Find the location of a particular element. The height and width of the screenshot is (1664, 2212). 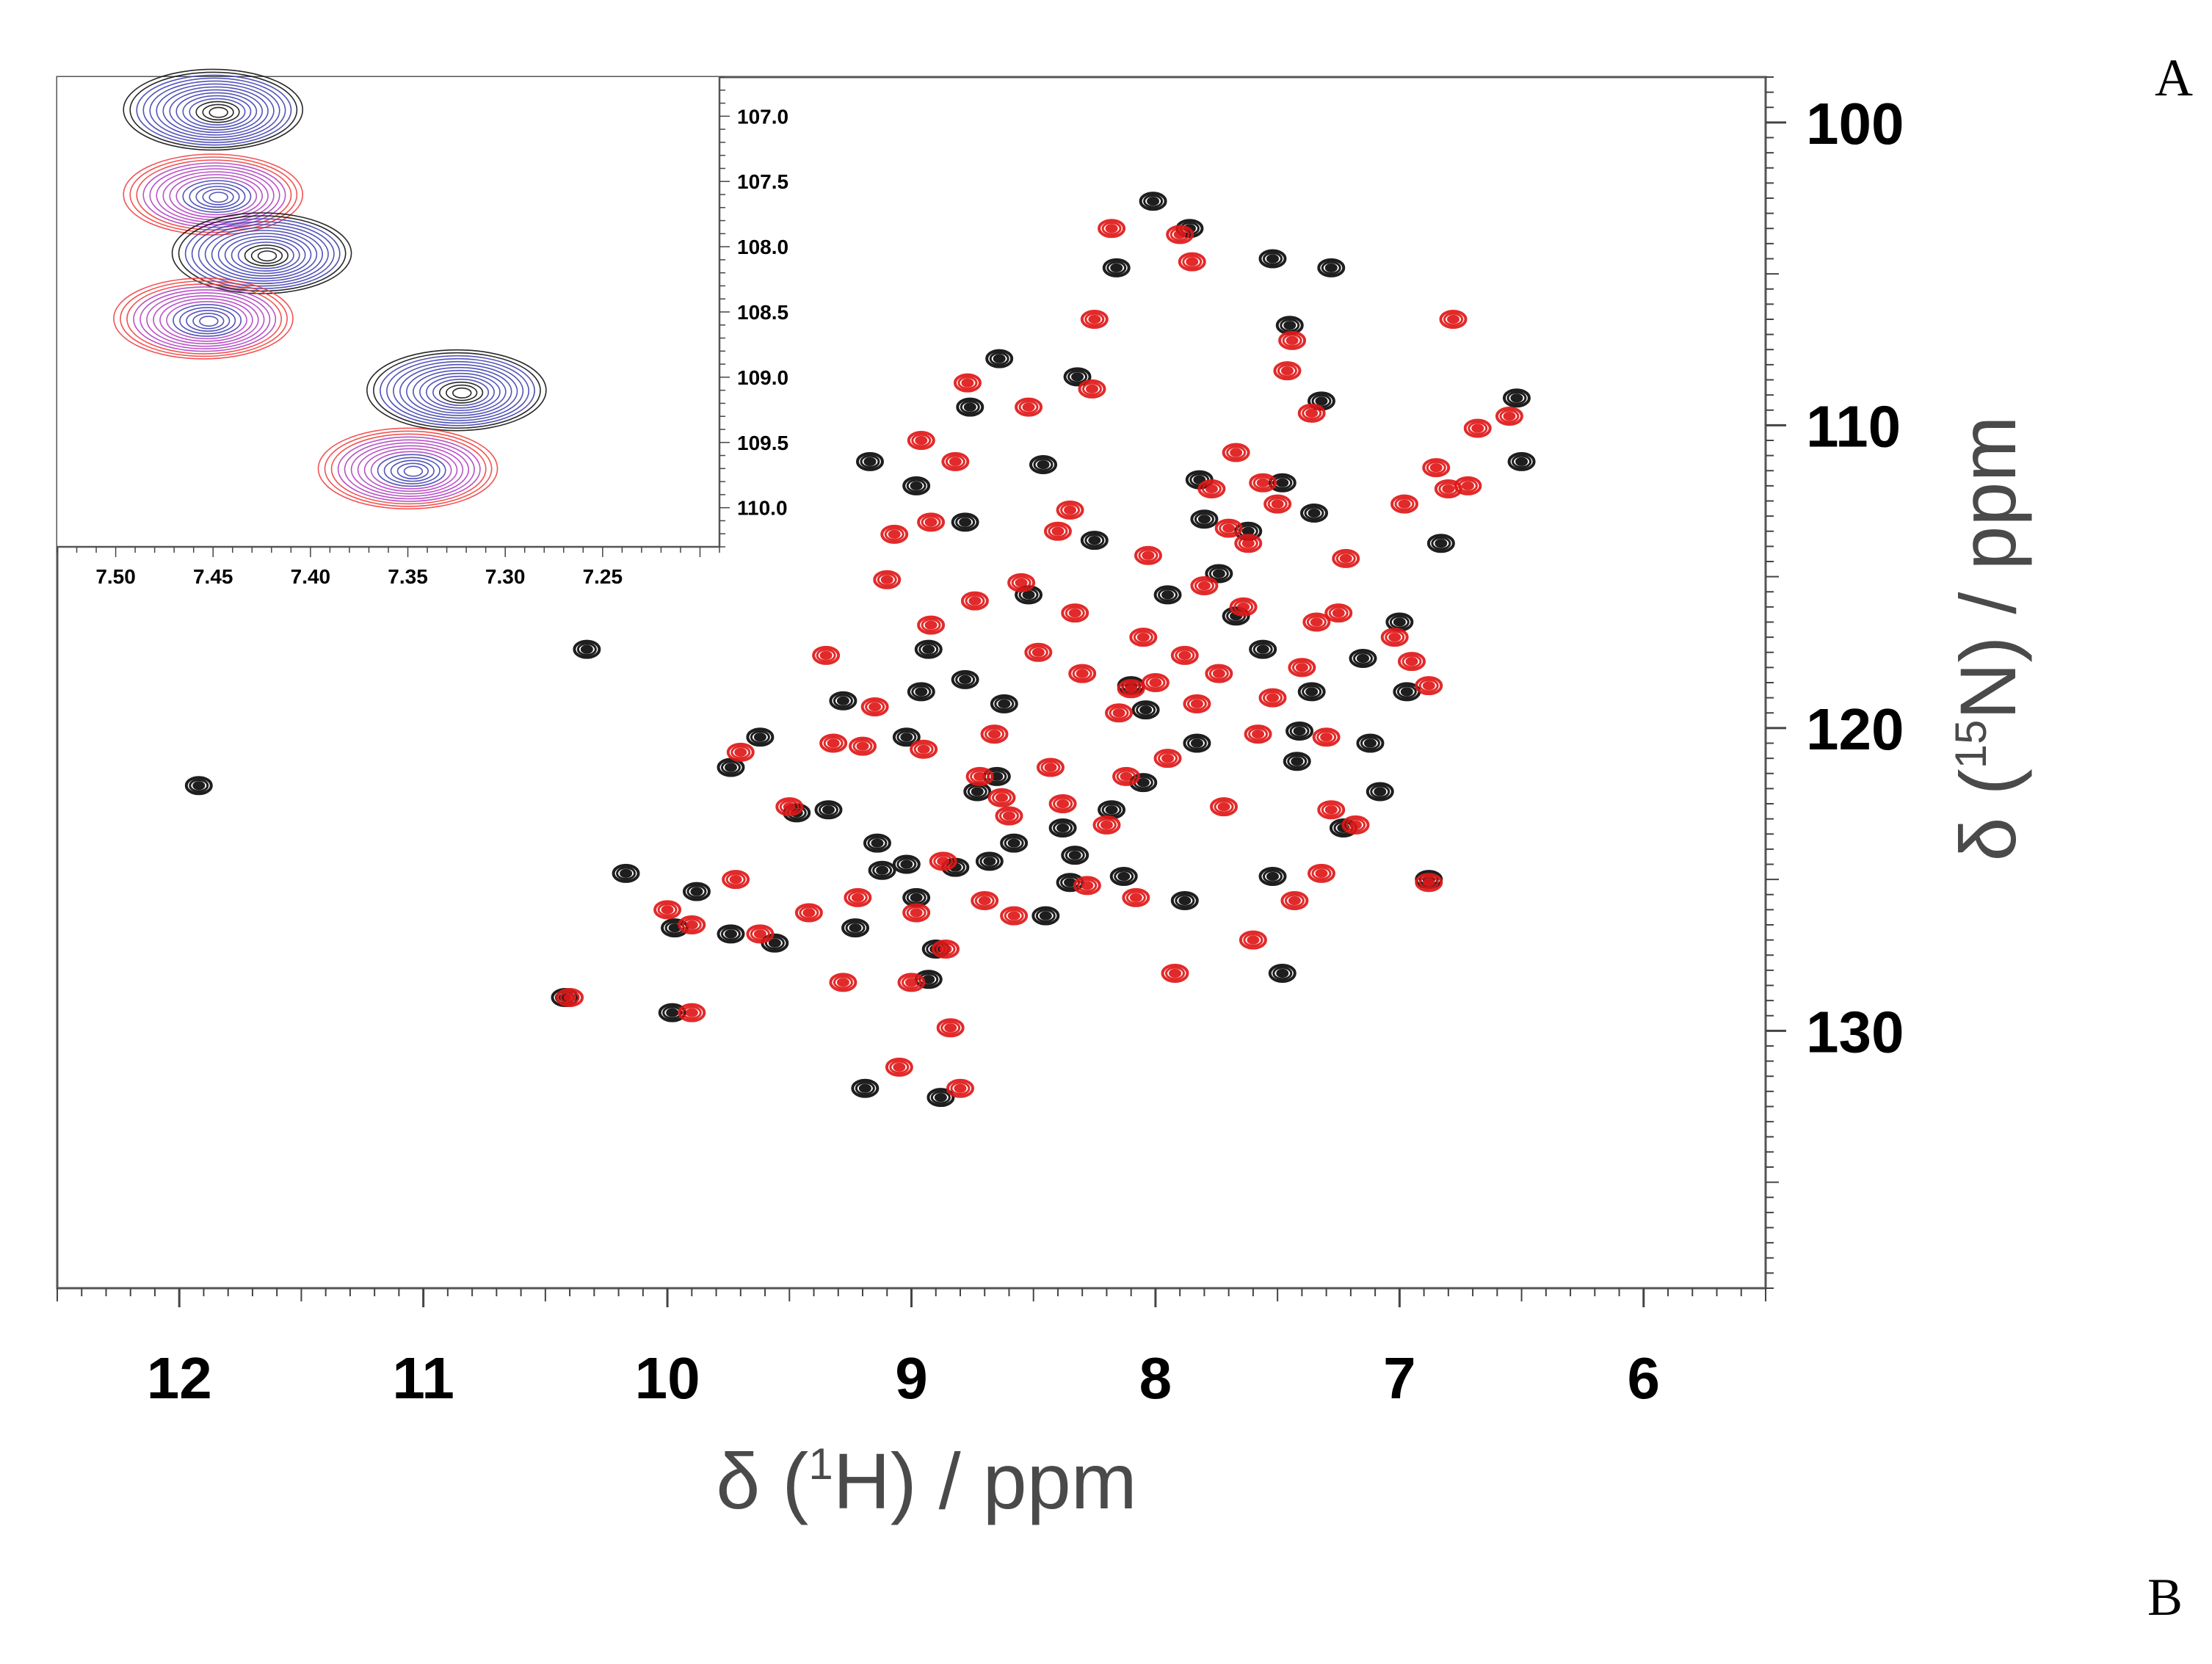

inset-peaks is located at coordinates (330, 289).